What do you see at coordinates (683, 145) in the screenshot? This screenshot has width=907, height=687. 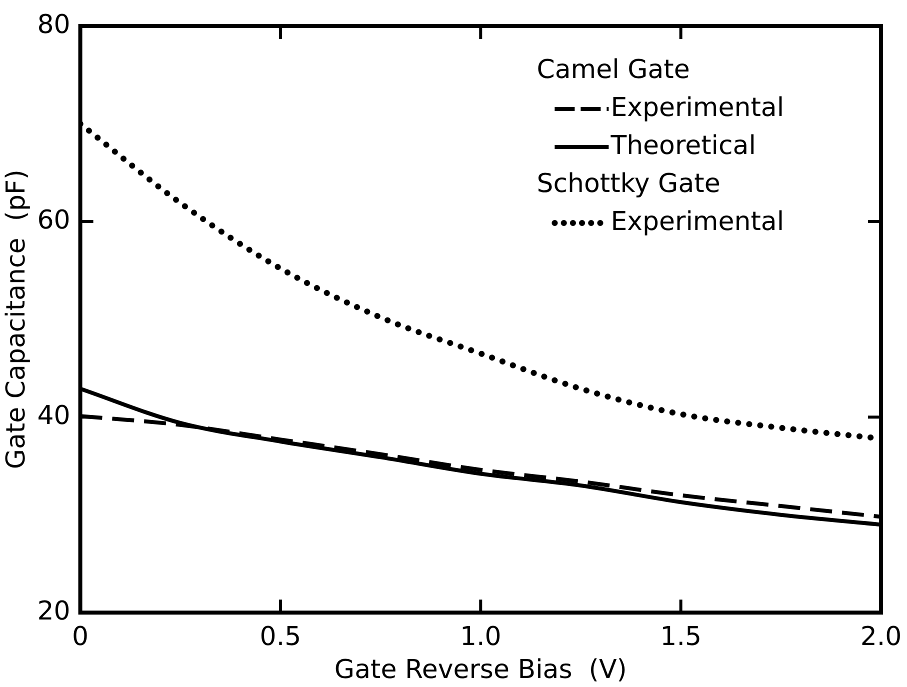 I see `legend-label: Theoretical` at bounding box center [683, 145].